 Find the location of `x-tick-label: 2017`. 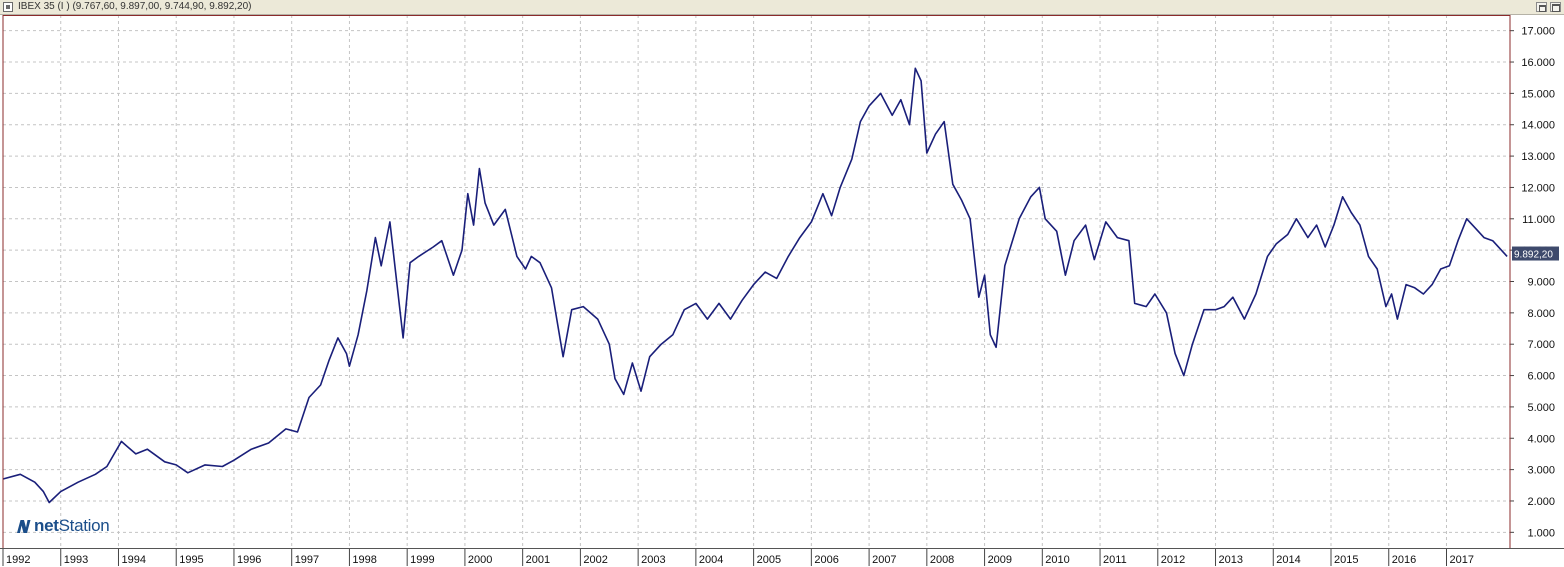

x-tick-label: 2017 is located at coordinates (1461, 560).